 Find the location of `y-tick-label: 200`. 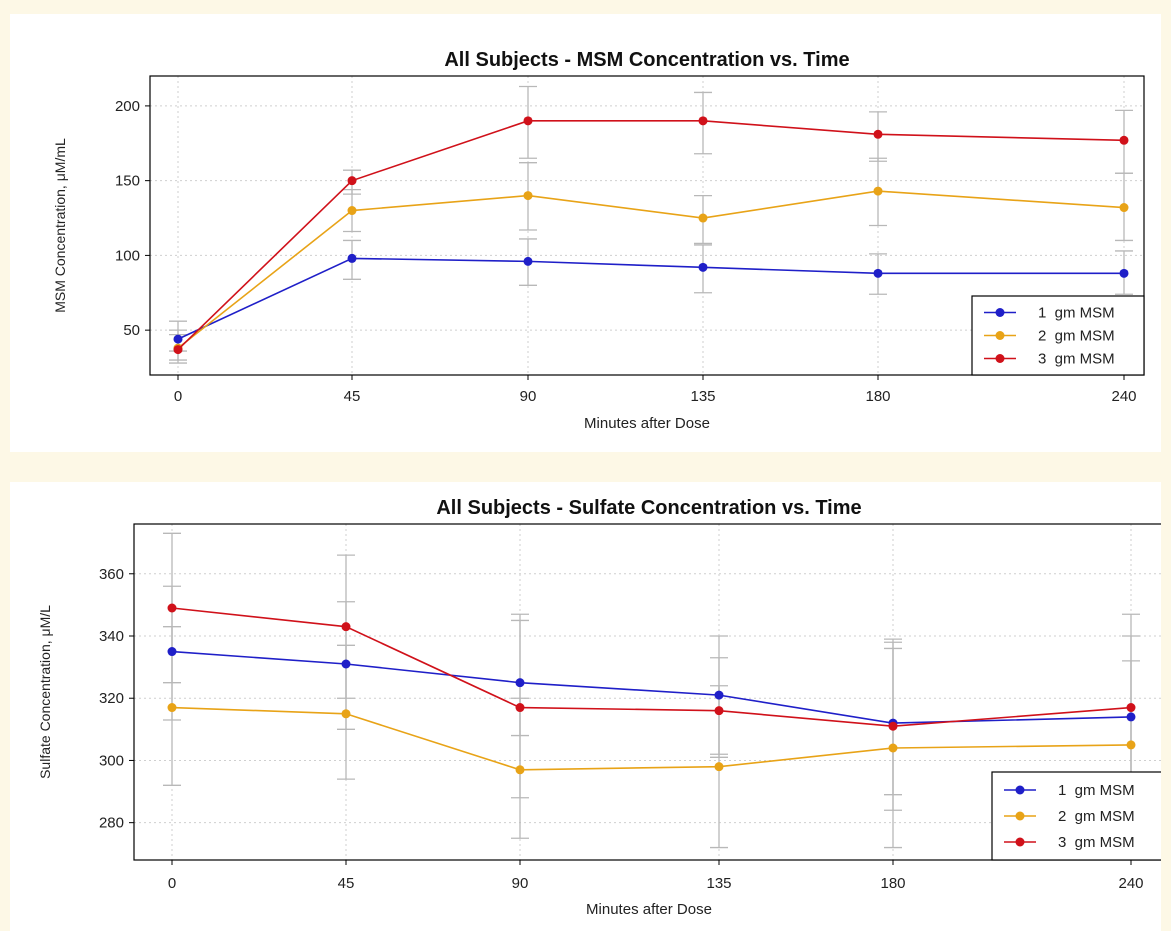

y-tick-label: 200 is located at coordinates (127, 106).